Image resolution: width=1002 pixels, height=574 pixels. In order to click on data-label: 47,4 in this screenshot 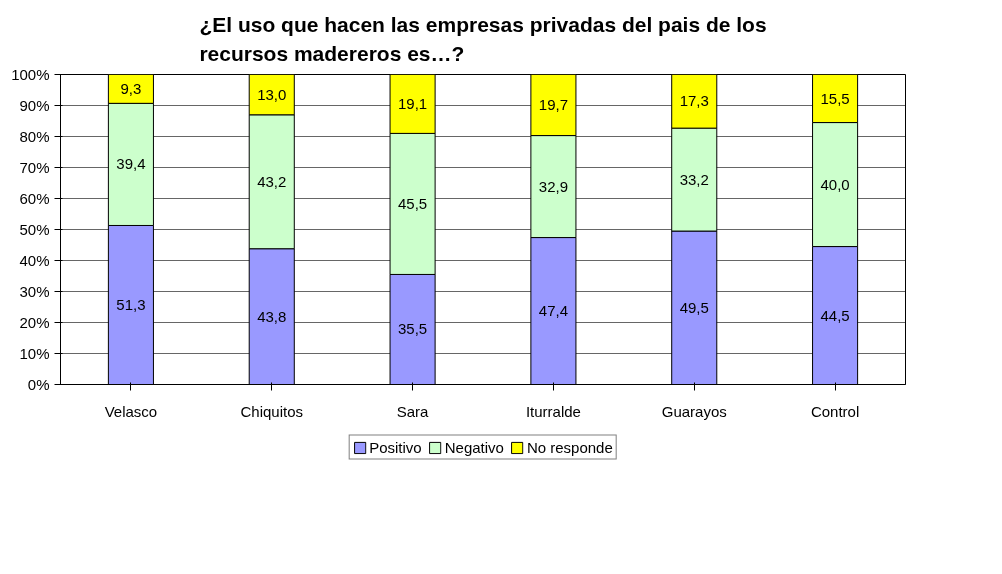, I will do `click(553, 311)`.